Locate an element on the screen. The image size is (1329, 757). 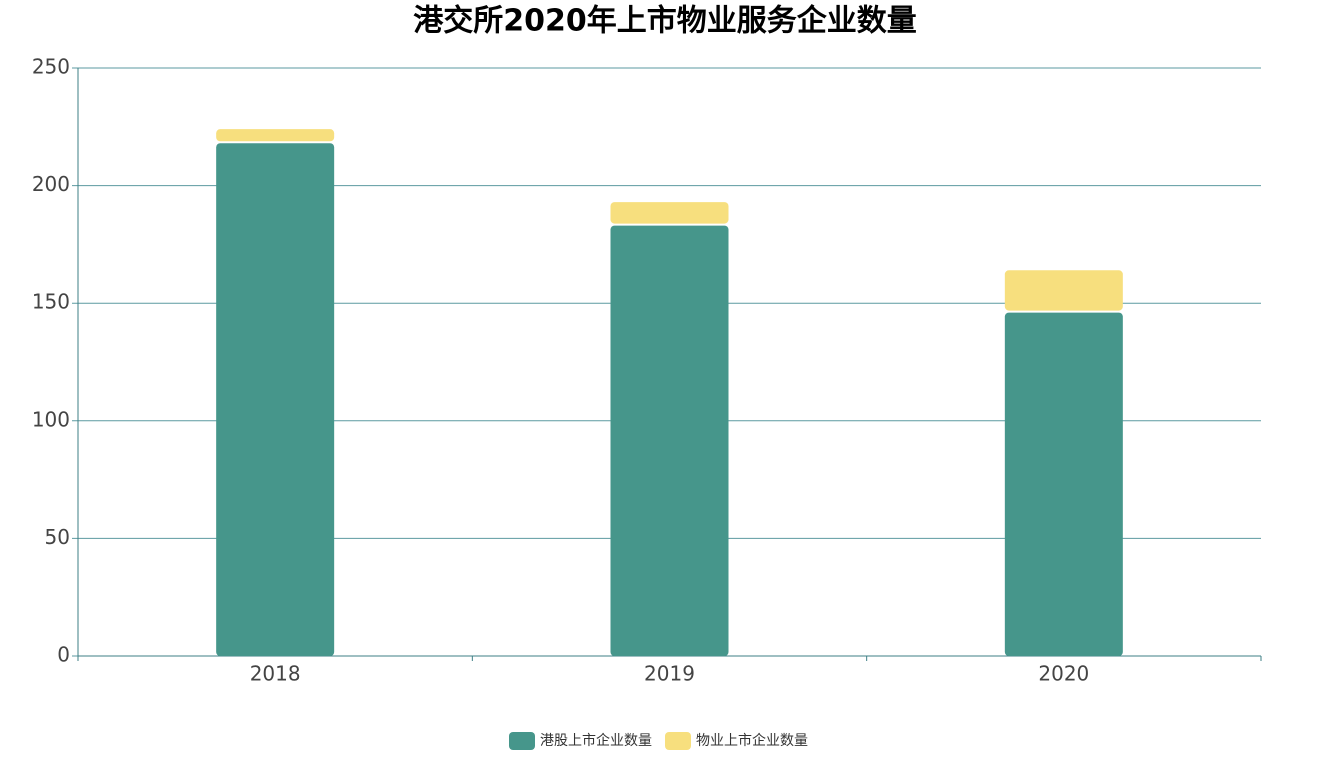
x-tick-label: 2020 is located at coordinates (1063, 674).